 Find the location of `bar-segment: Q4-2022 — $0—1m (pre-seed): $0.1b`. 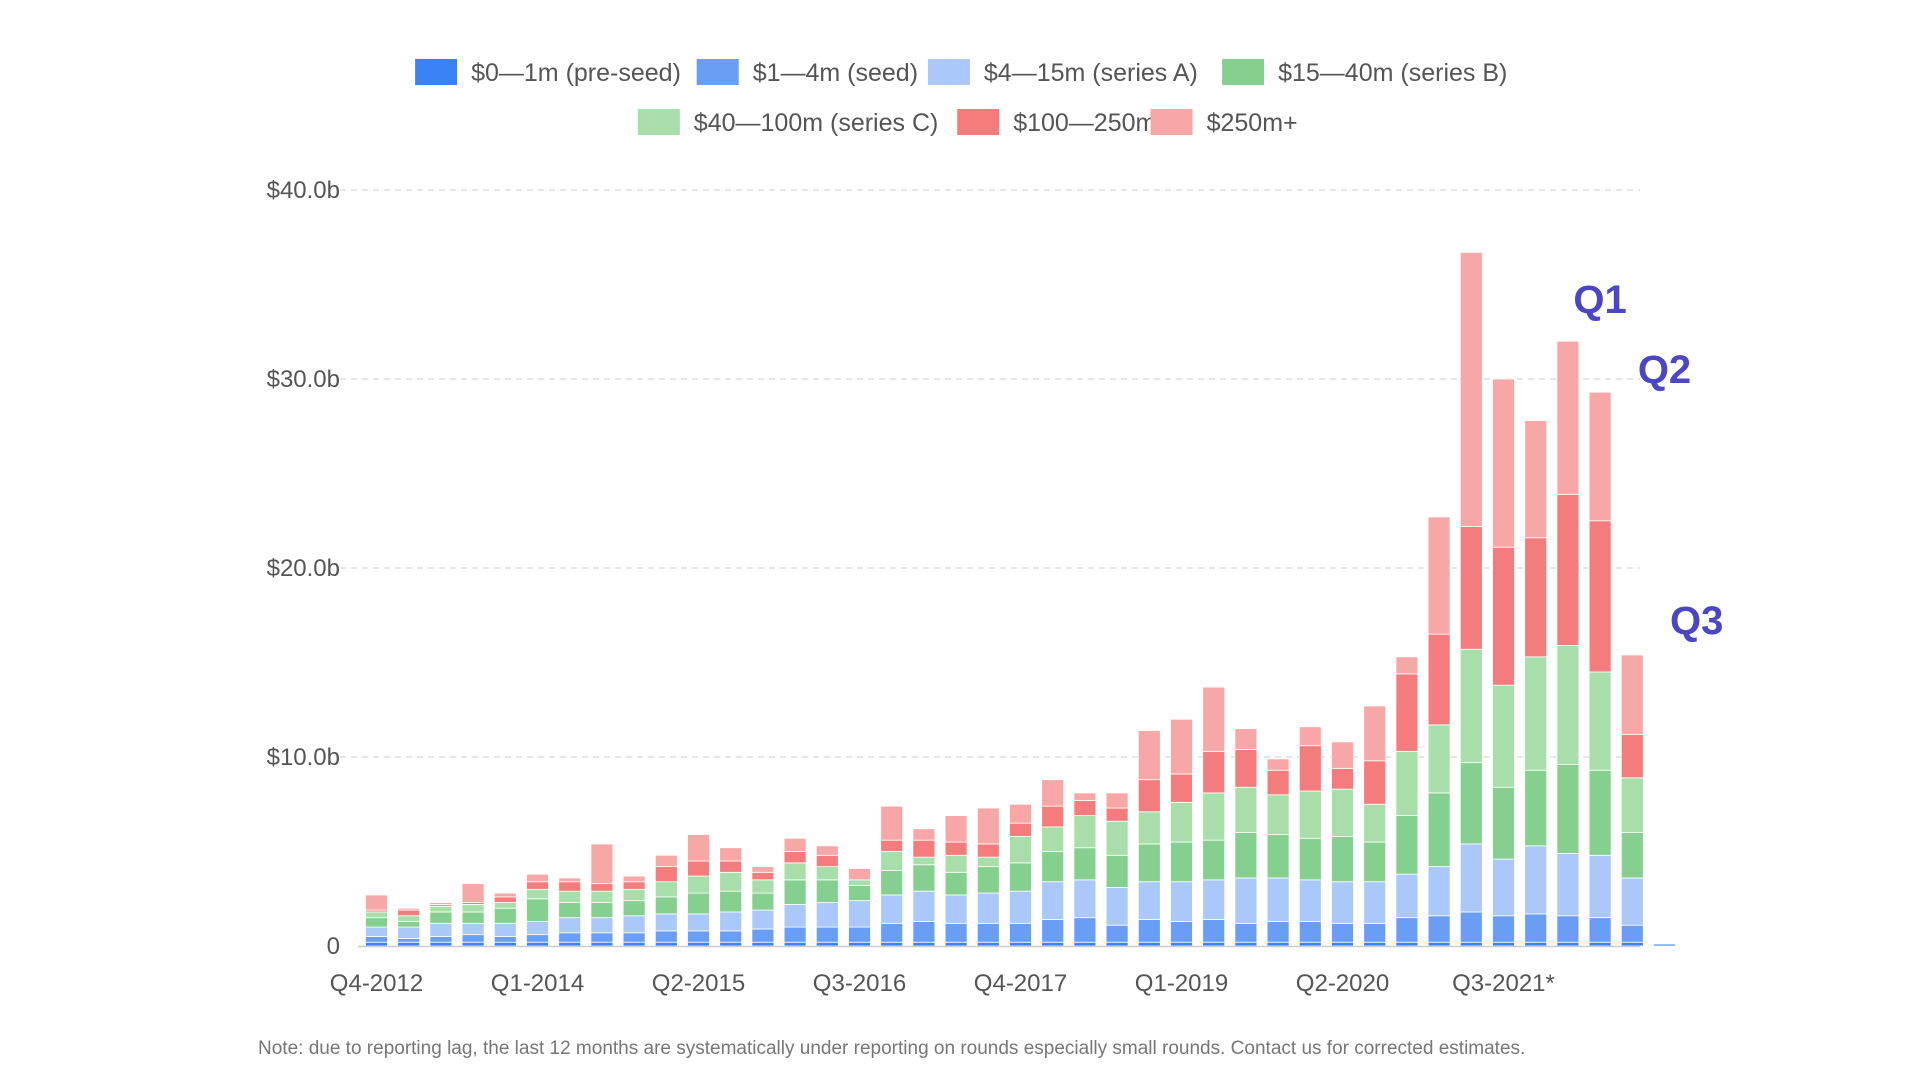

bar-segment: Q4-2022 — $0—1m (pre-seed): $0.1b is located at coordinates (1664, 945).